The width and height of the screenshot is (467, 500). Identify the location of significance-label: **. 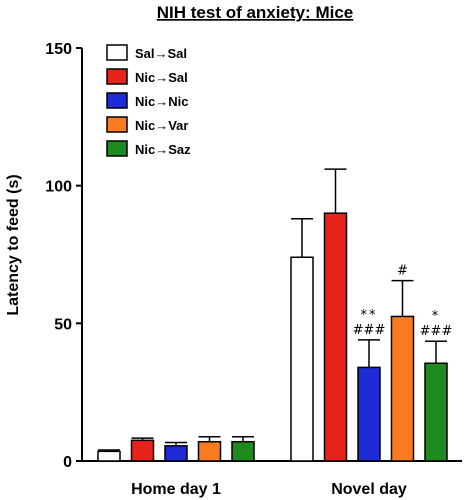
(369, 315).